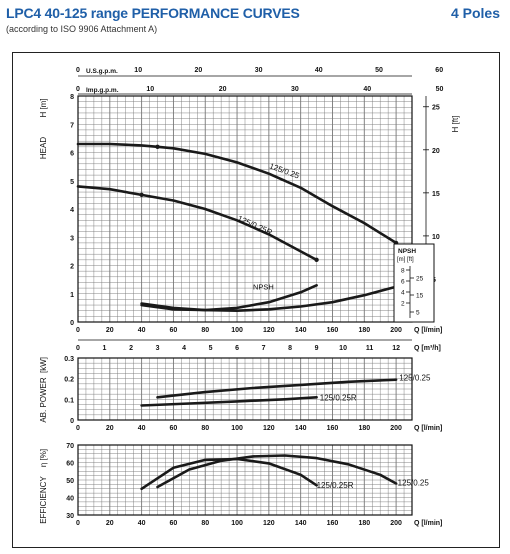 Image resolution: width=510 pixels, height=554 pixels. What do you see at coordinates (43, 500) in the screenshot?
I see `eff-axis-label: EFFICIENCY` at bounding box center [43, 500].